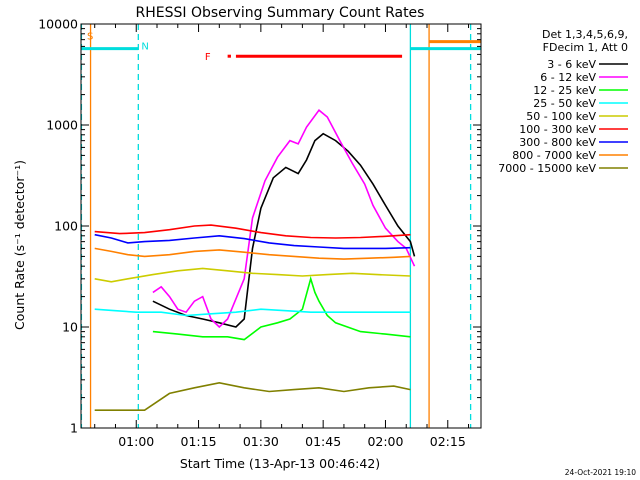 The image size is (640, 480). Describe the element at coordinates (557, 129) in the screenshot. I see `legend-entry-label-5: 100 - 300 keV` at that location.